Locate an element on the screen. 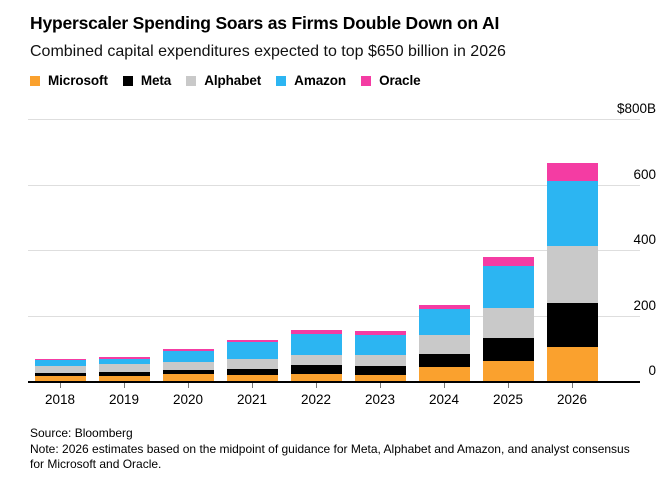  bar-segment-oracle-2019 is located at coordinates (124, 358).